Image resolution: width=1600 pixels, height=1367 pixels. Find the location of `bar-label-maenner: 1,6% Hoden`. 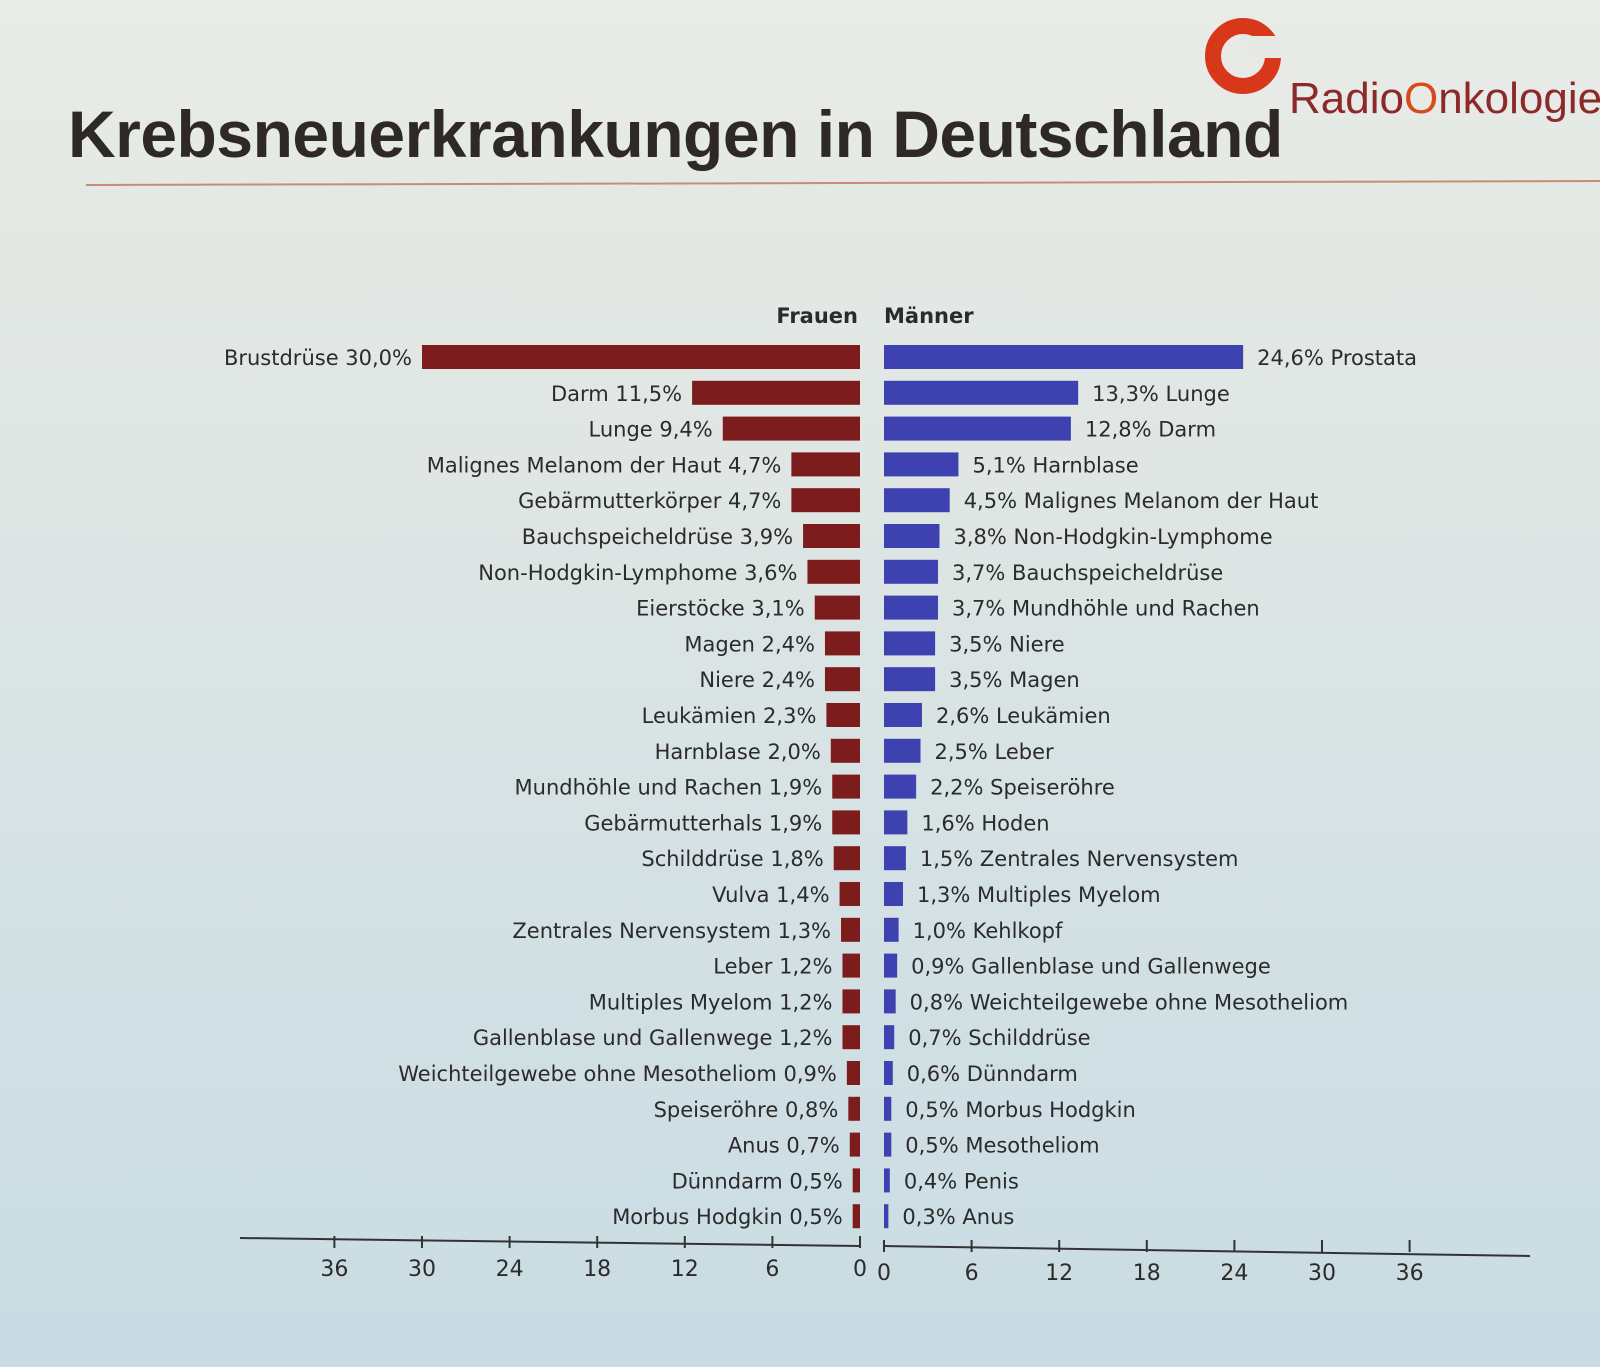

bar-label-maenner: 1,6% Hoden is located at coordinates (985, 823).